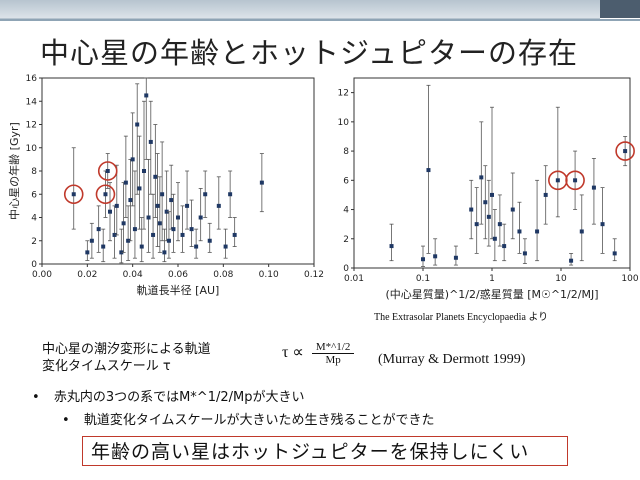  Describe the element at coordinates (34, 219) in the screenshot. I see `y-tick-label: 4` at that location.